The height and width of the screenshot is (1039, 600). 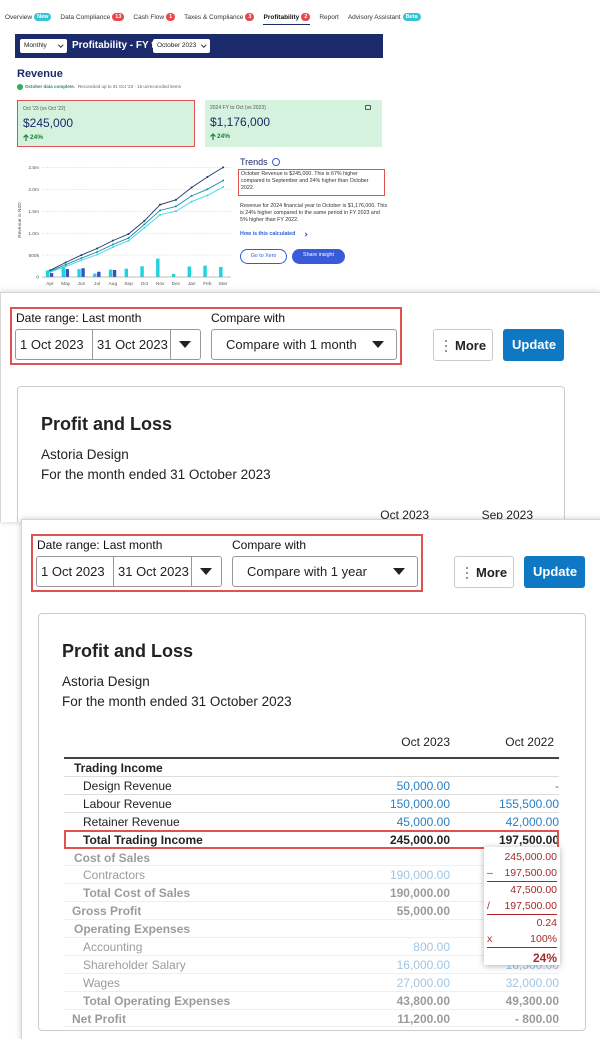 What do you see at coordinates (224, 136) in the screenshot?
I see `kpi-change: 24%` at bounding box center [224, 136].